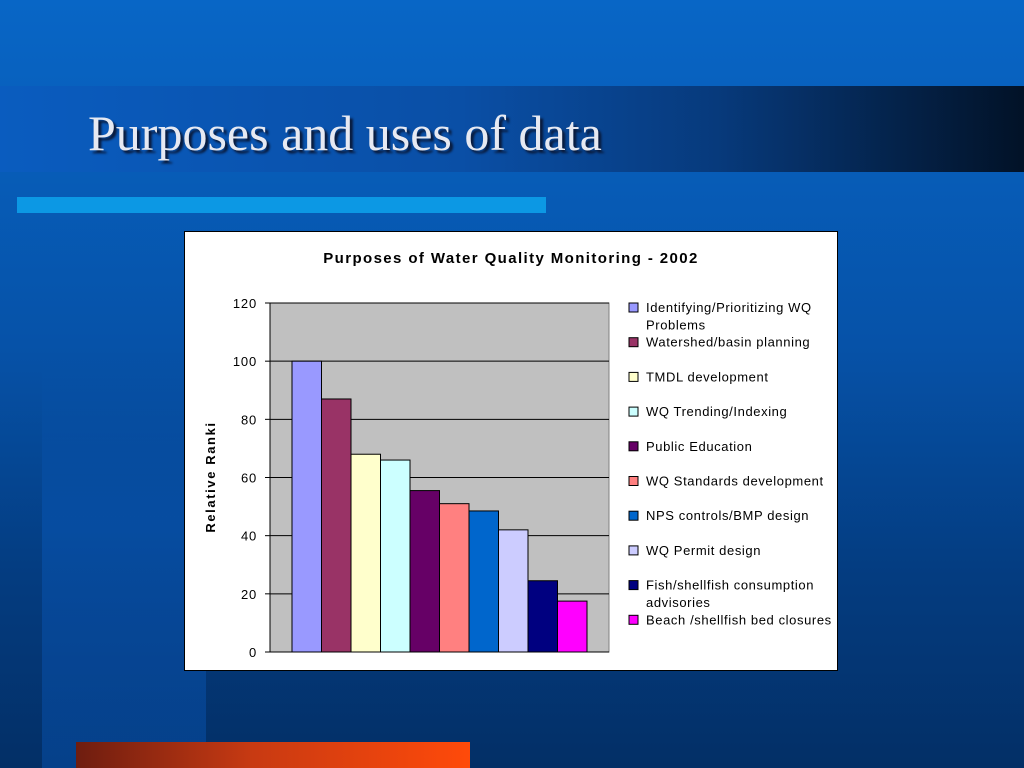  I want to click on y-tick-label: 120, so click(245, 303).